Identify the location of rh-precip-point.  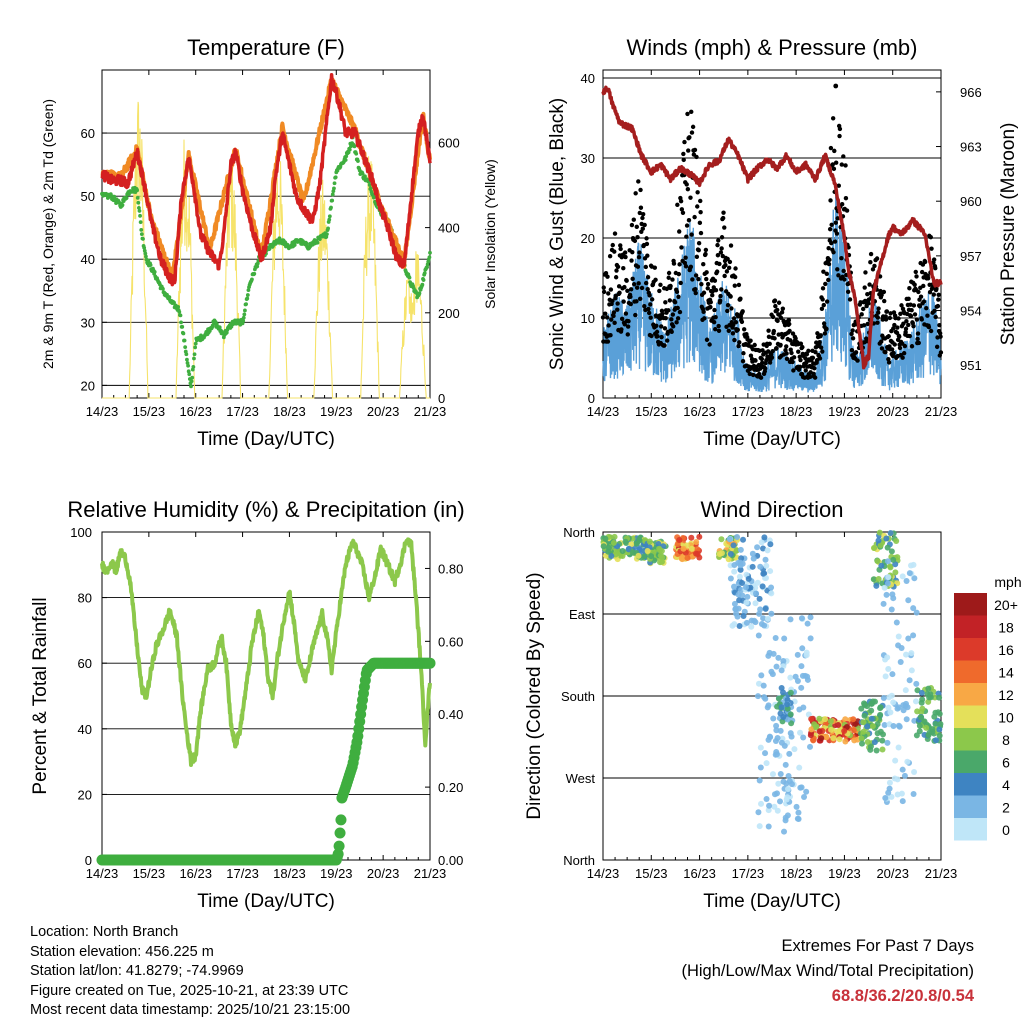
(338, 854).